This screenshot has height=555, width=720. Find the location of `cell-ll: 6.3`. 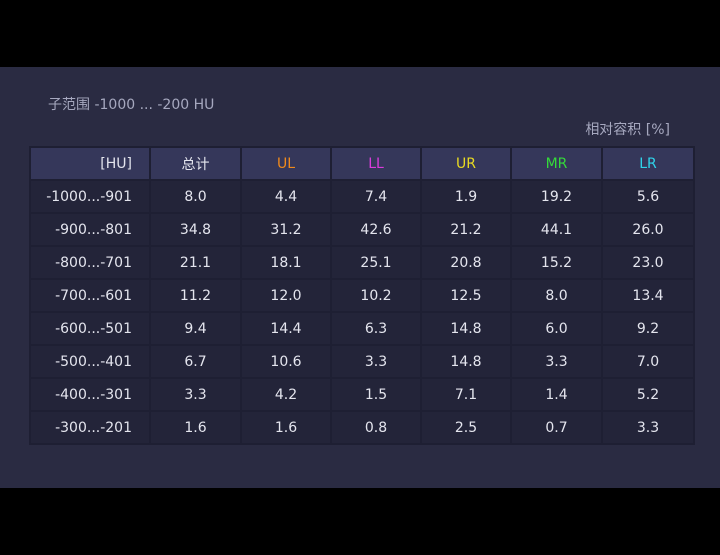

cell-ll: 6.3 is located at coordinates (376, 328).